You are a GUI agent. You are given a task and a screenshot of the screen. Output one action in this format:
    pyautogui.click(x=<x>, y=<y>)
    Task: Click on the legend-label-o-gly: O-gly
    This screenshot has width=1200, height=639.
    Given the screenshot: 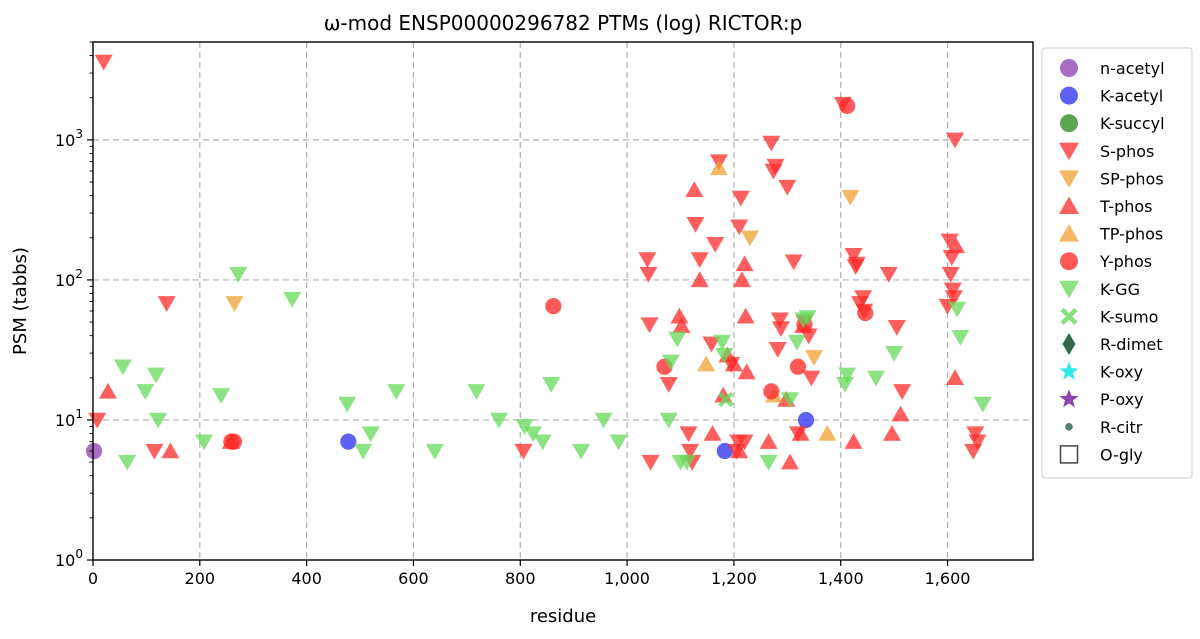 What is the action you would take?
    pyautogui.click(x=1121, y=454)
    